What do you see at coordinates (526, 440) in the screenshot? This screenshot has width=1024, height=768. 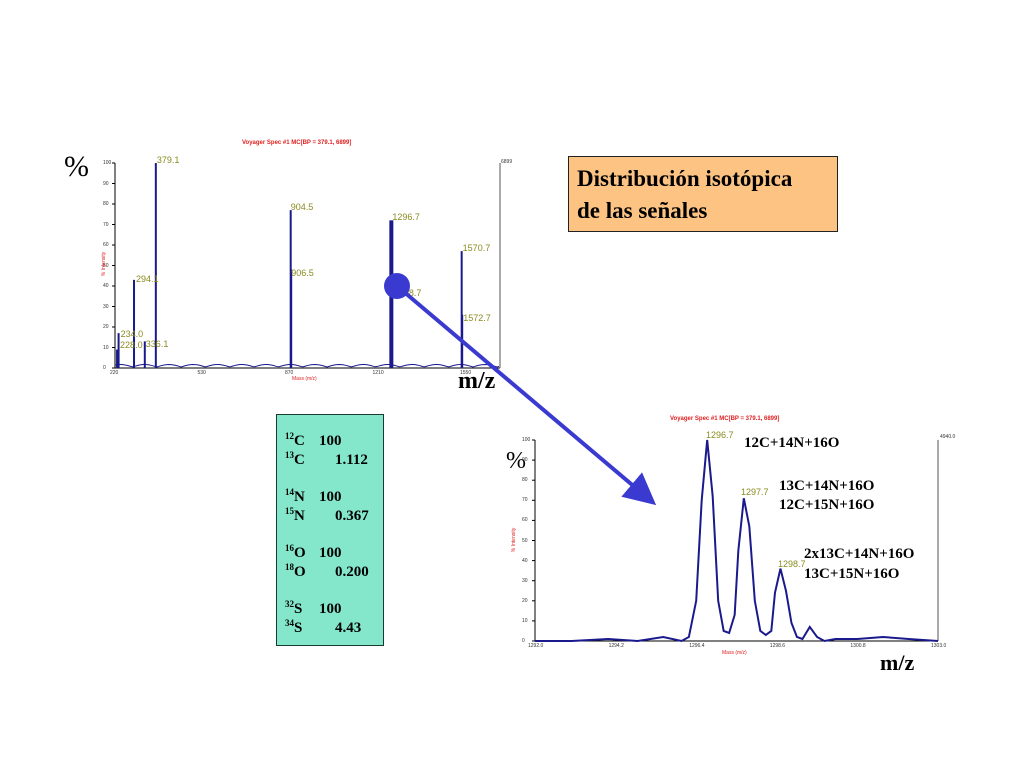 I see `chart2-y-tick: 100` at bounding box center [526, 440].